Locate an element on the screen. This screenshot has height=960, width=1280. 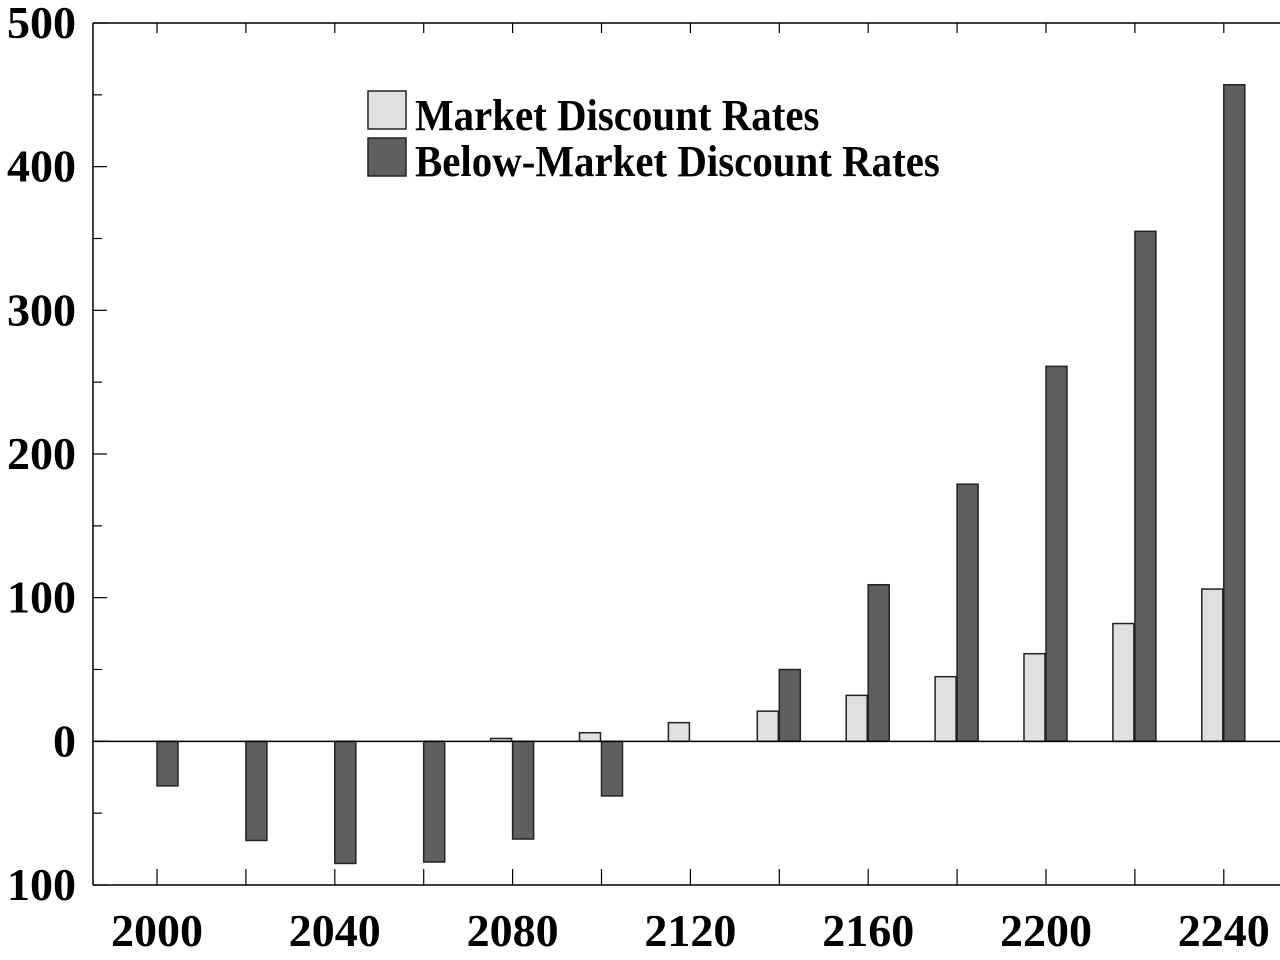
y-tick-label: 300 is located at coordinates (41, 309).